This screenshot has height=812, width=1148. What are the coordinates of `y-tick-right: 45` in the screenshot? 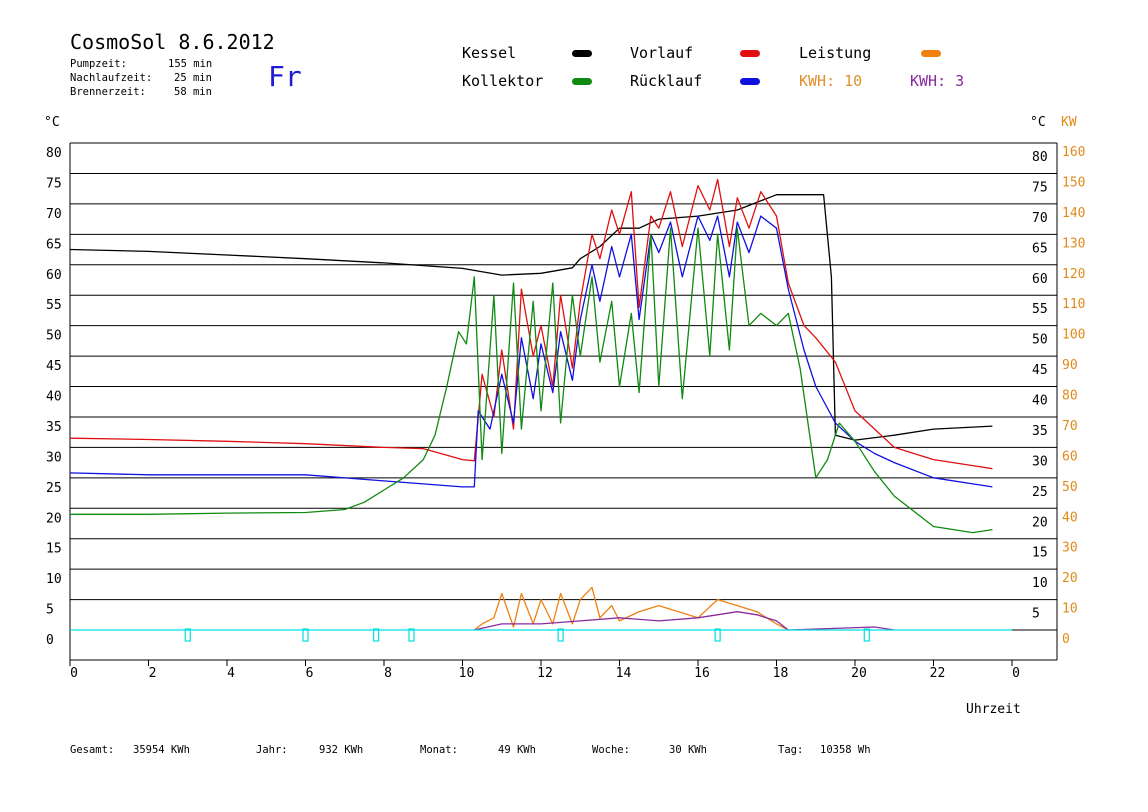 It's located at (1040, 370).